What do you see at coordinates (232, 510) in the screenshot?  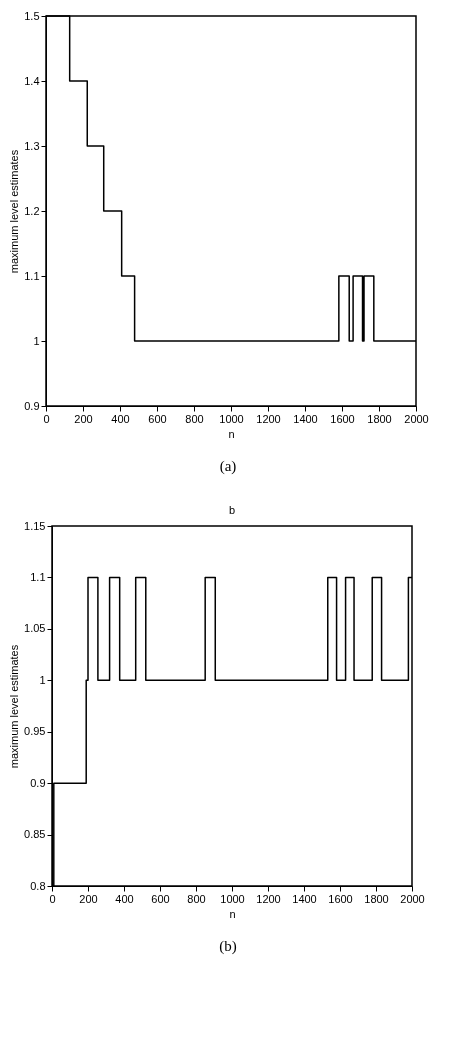 I see `chart-title: b` at bounding box center [232, 510].